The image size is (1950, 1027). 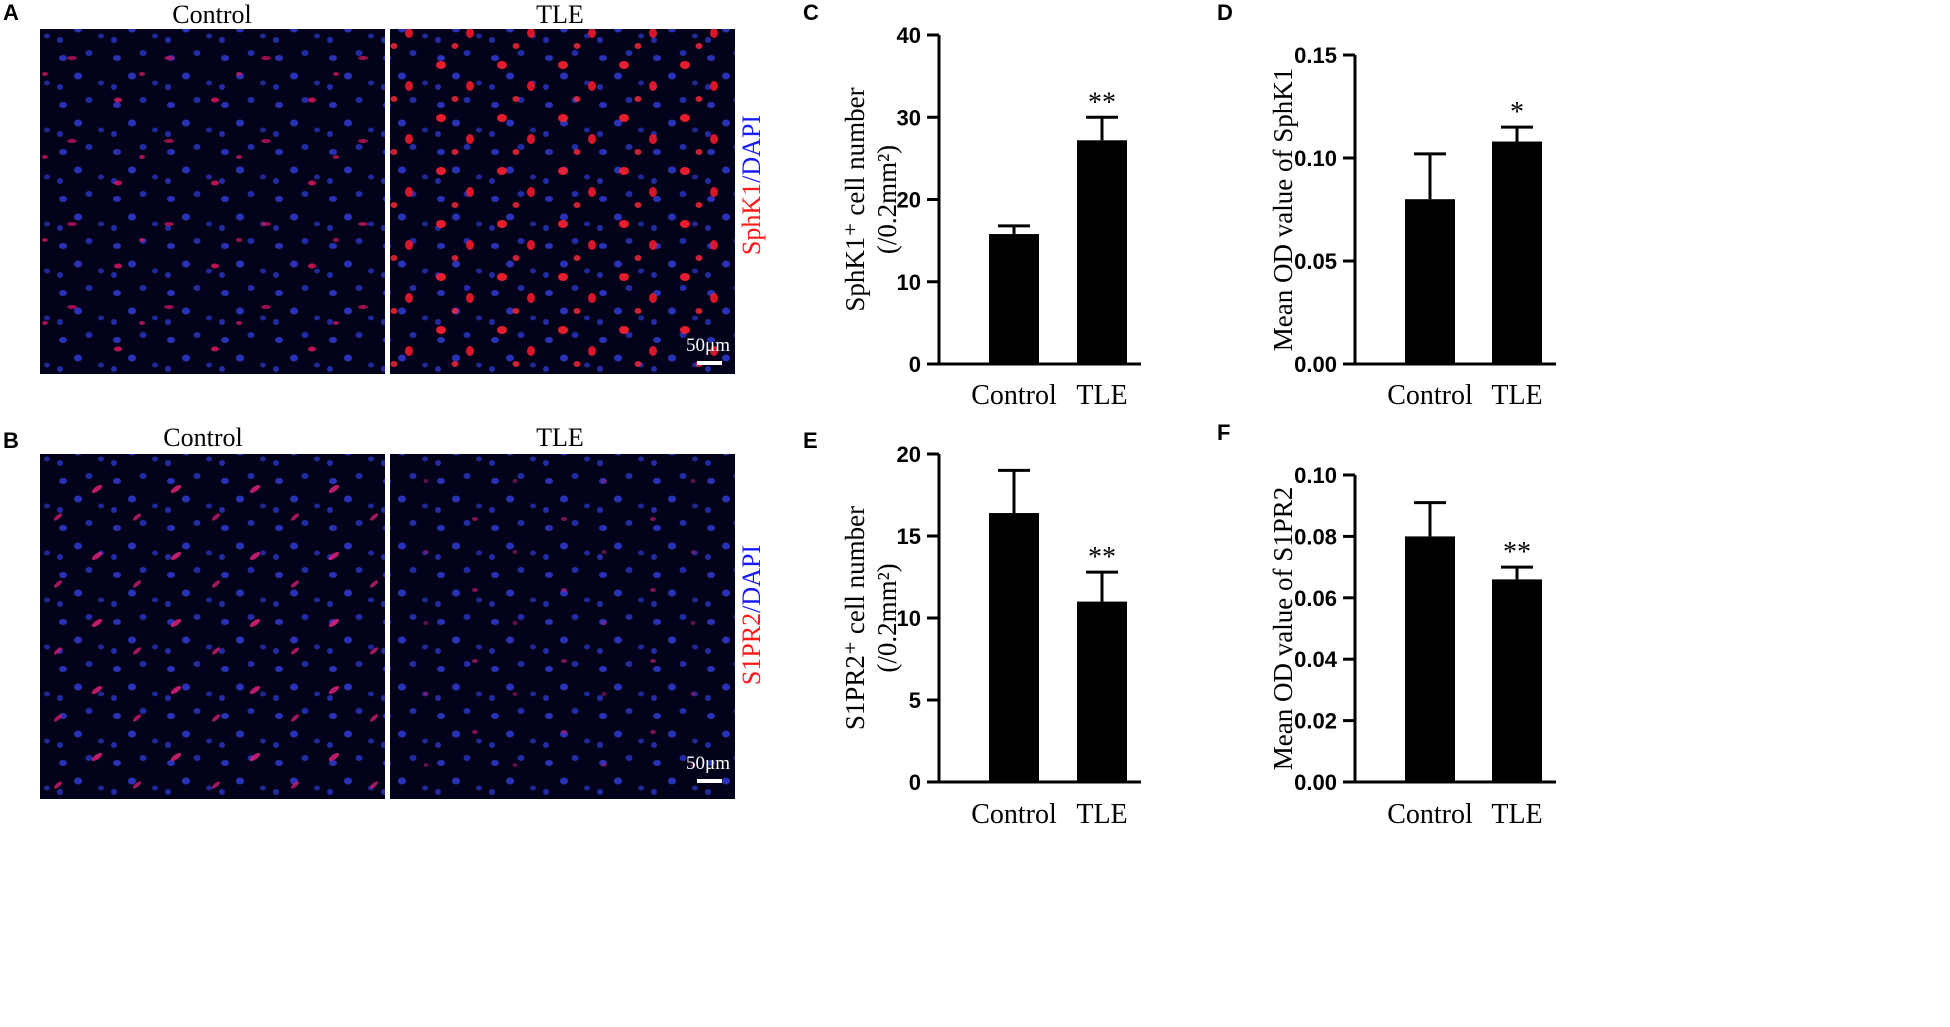 What do you see at coordinates (708, 763) in the screenshot?
I see `micro-b-scale-label: 50μm` at bounding box center [708, 763].